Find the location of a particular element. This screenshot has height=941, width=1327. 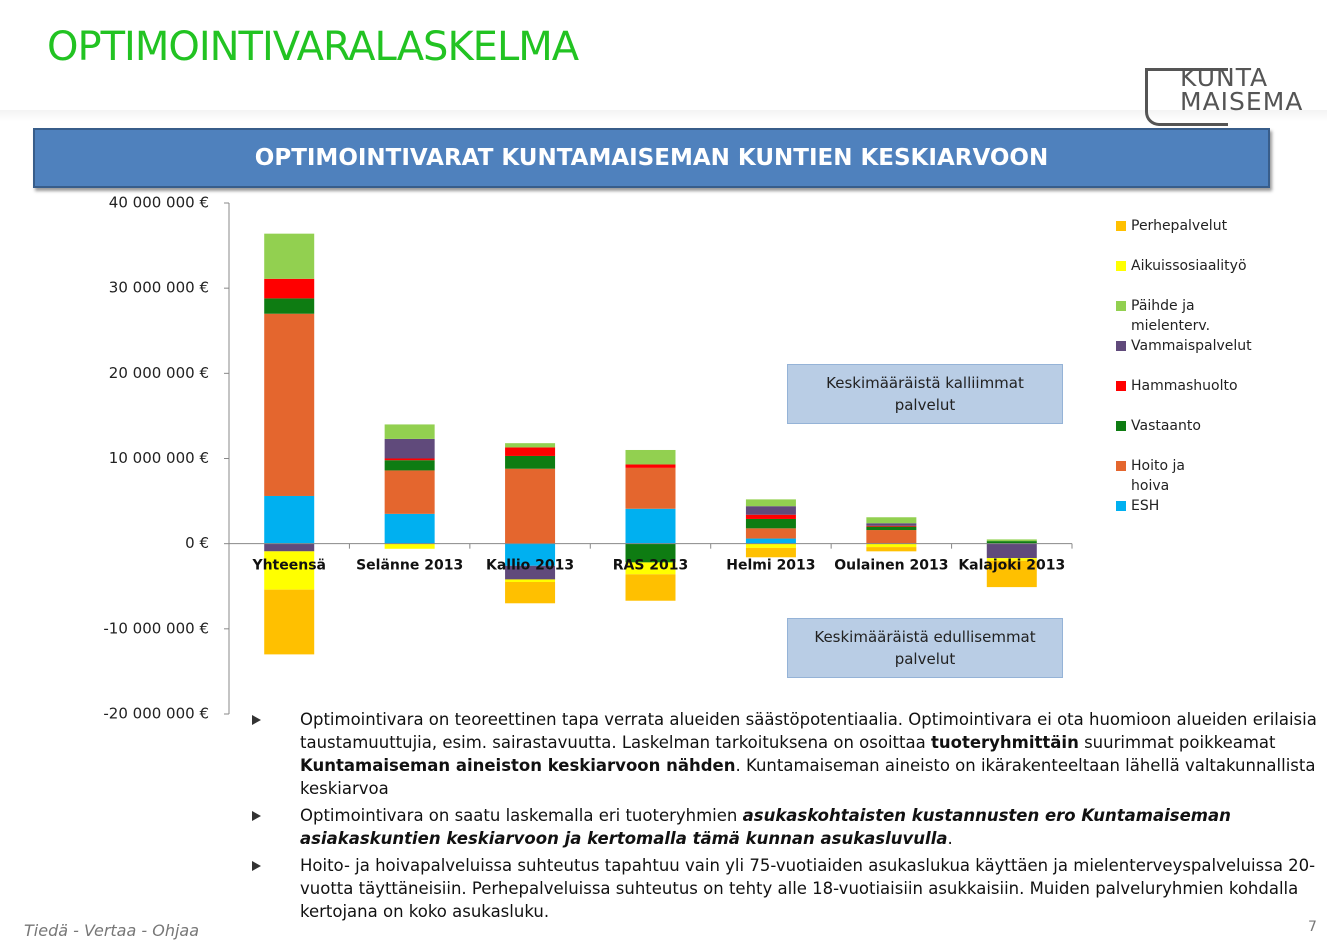

logo: KUNTA MAISEMA is located at coordinates (1242, 89).